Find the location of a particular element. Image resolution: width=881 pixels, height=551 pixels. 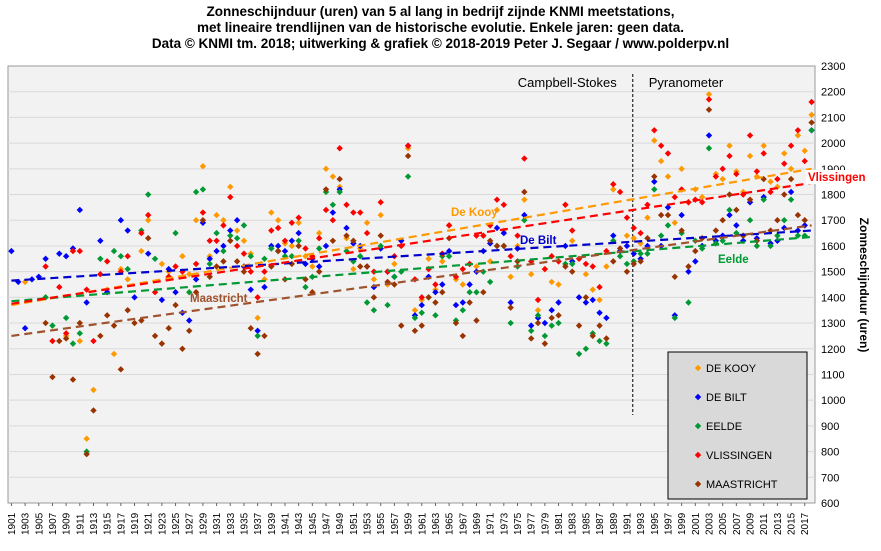

x-tick-label: 1943 is located at coordinates (299, 523).